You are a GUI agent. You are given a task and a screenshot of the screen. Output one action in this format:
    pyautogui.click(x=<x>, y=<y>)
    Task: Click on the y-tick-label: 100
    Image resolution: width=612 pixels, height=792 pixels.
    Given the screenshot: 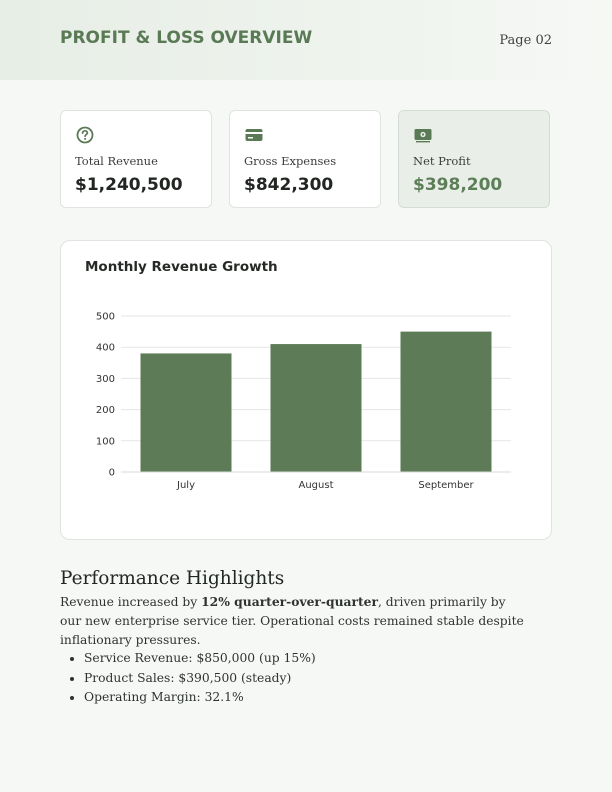 What is the action you would take?
    pyautogui.click(x=105, y=441)
    